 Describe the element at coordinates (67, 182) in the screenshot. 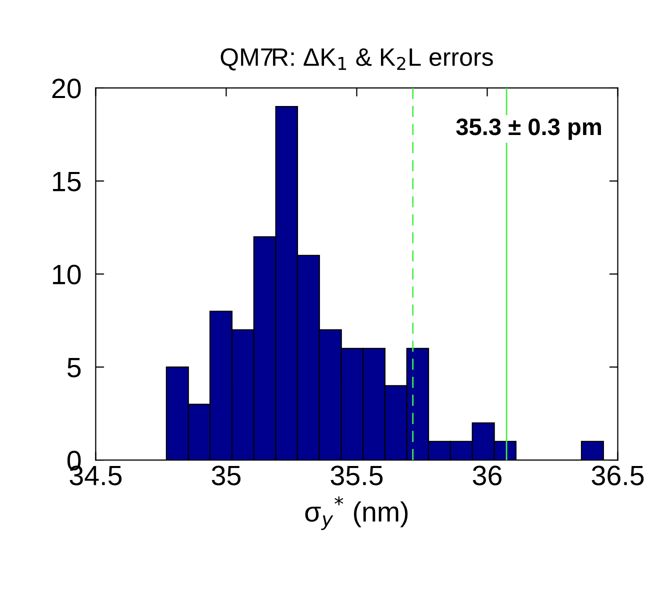

I see `y-tick-label: 15` at that location.